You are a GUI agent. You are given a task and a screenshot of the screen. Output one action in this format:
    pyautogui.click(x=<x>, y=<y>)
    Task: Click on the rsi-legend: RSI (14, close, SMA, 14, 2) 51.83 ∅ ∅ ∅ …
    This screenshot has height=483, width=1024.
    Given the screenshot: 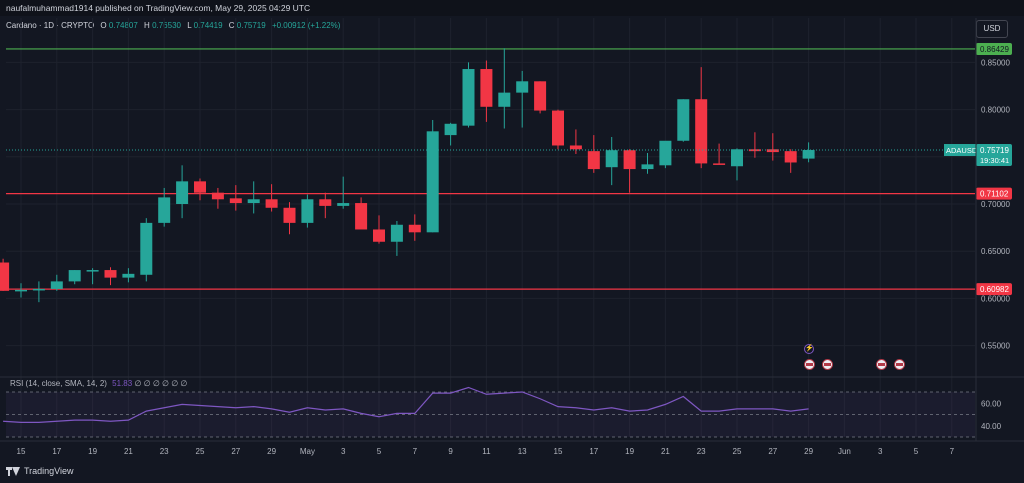 What is the action you would take?
    pyautogui.click(x=98, y=383)
    